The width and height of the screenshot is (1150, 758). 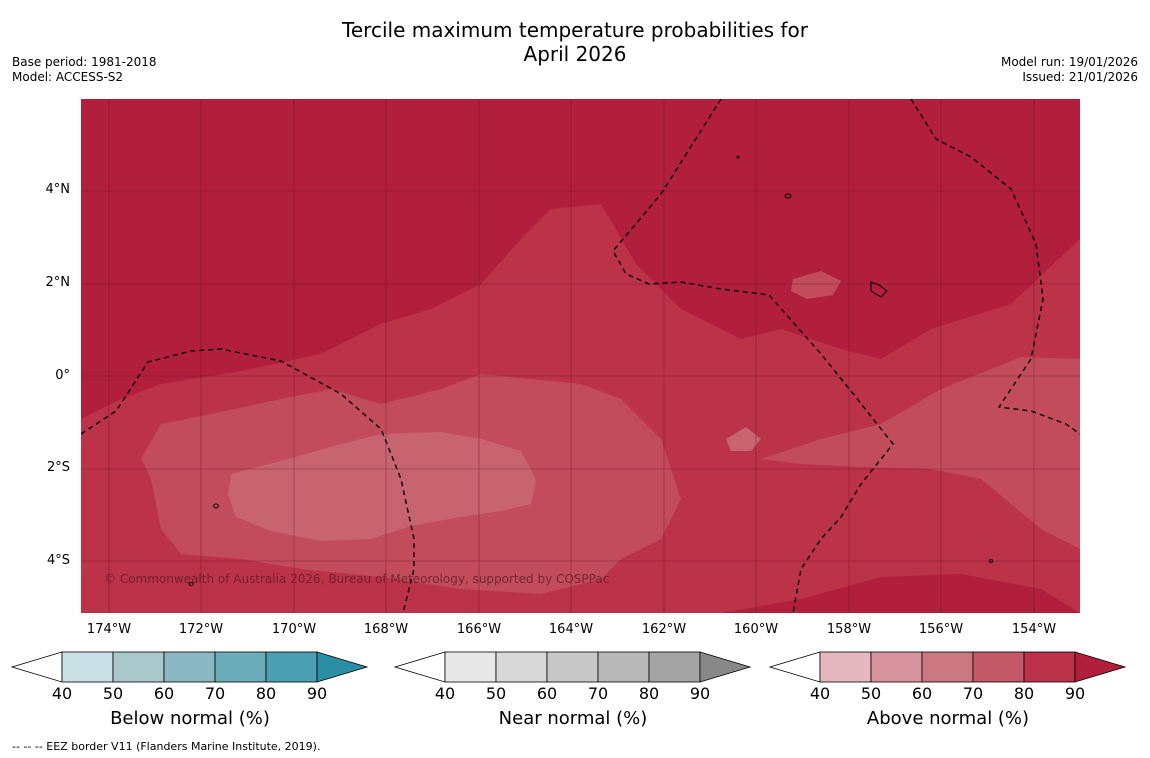 I want to click on colorbar-above-title: Above normal (%), so click(x=948, y=718).